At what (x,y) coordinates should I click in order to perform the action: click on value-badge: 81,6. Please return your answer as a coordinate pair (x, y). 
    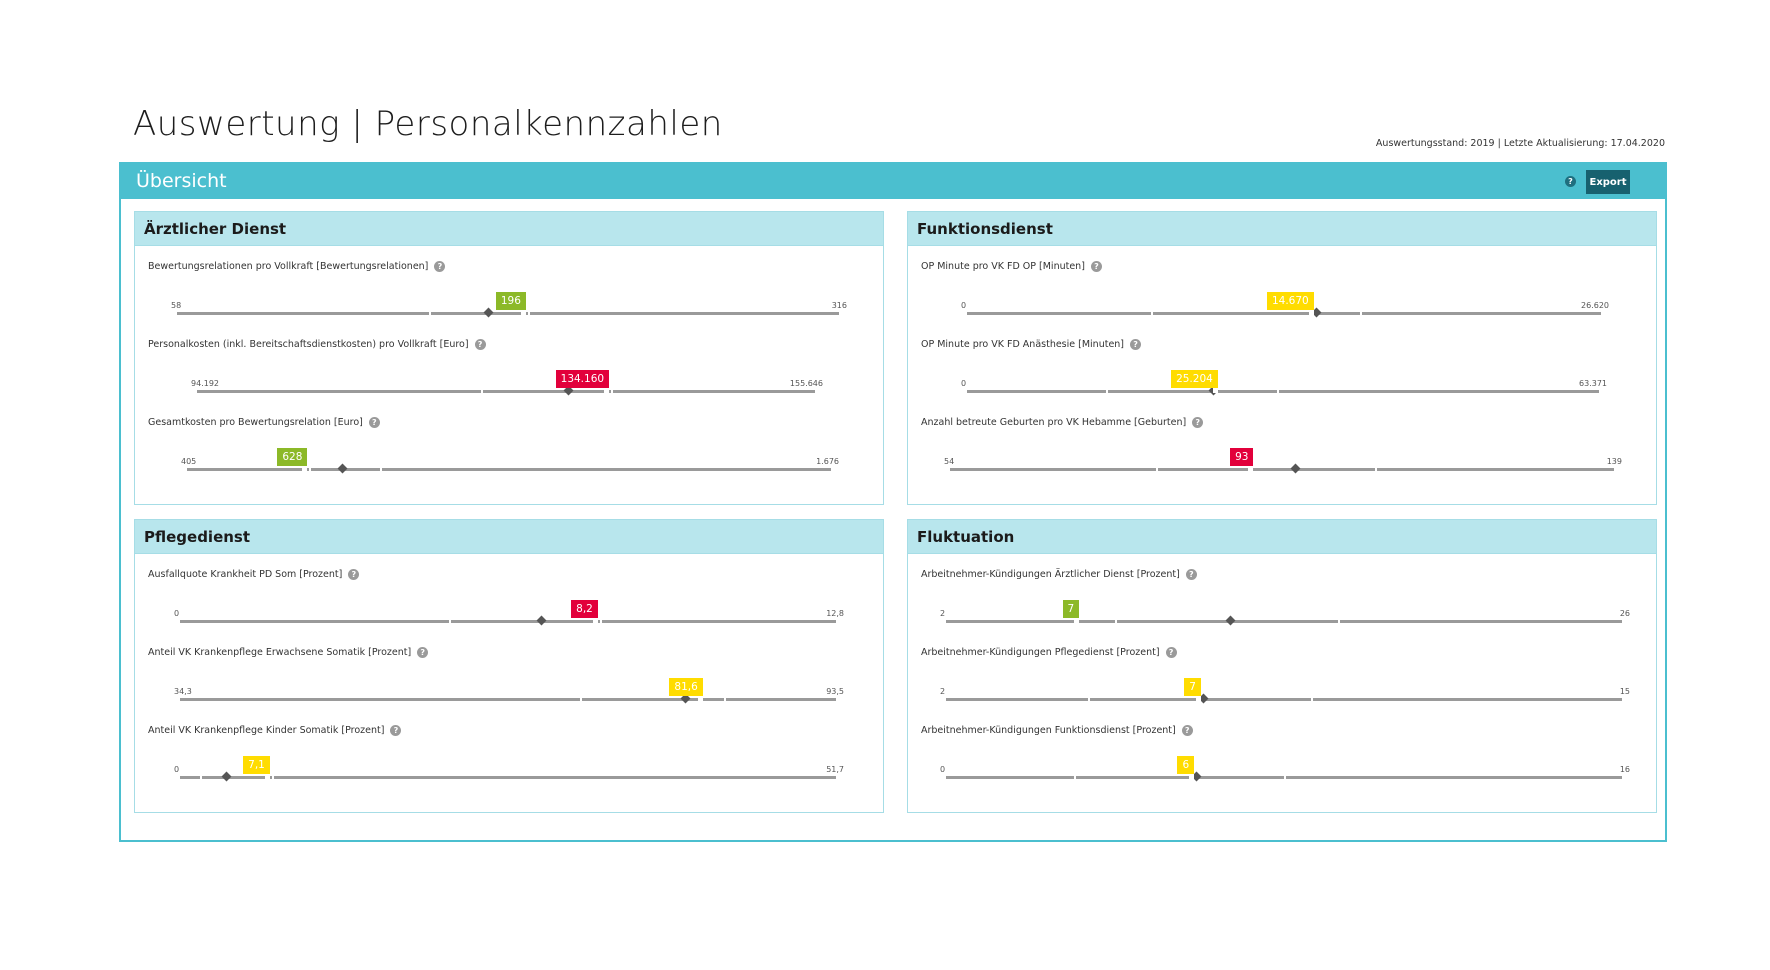
    Looking at the image, I should click on (686, 689).